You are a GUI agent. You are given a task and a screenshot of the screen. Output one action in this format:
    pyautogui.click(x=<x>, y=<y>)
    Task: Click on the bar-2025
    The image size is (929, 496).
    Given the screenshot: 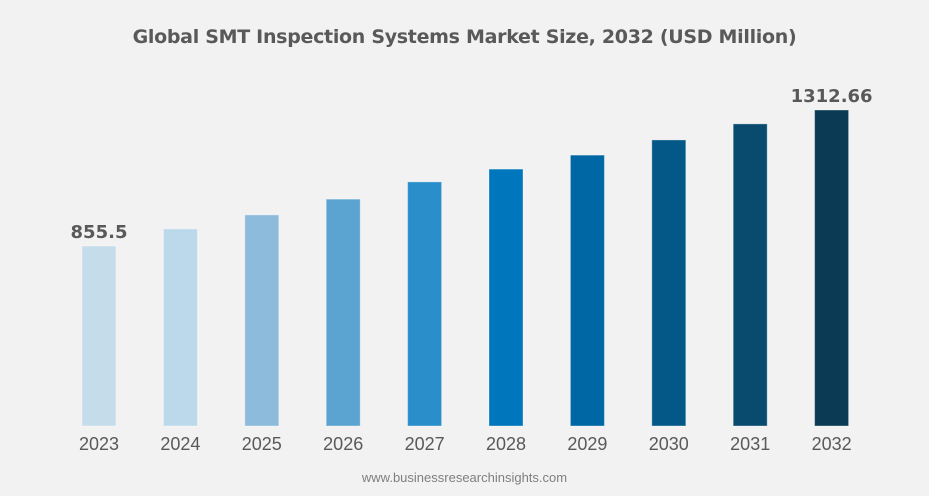 What is the action you would take?
    pyautogui.click(x=262, y=320)
    